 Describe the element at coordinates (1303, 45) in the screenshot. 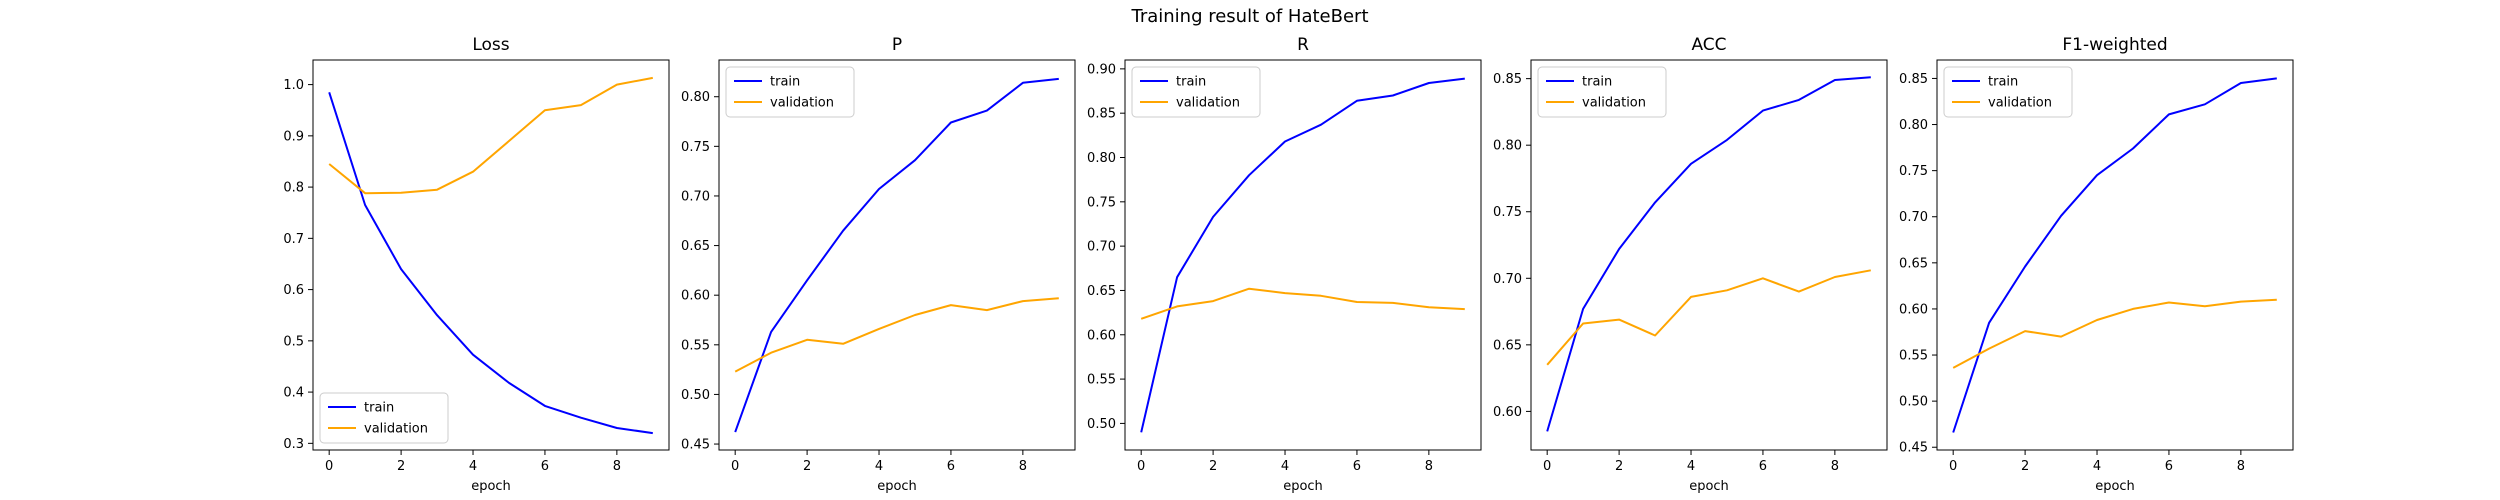

I see `subplot-title: R` at that location.